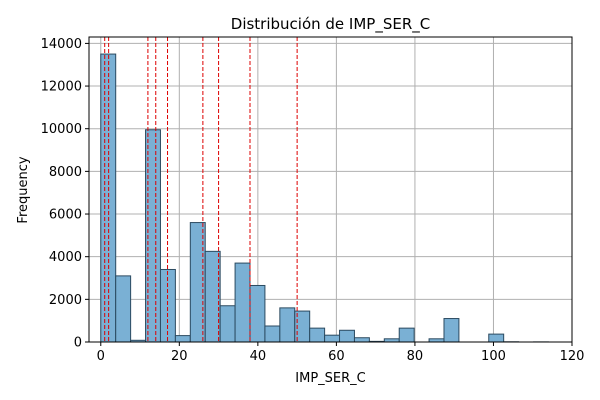  Describe the element at coordinates (336, 356) in the screenshot. I see `x-tick-label: 60` at that location.